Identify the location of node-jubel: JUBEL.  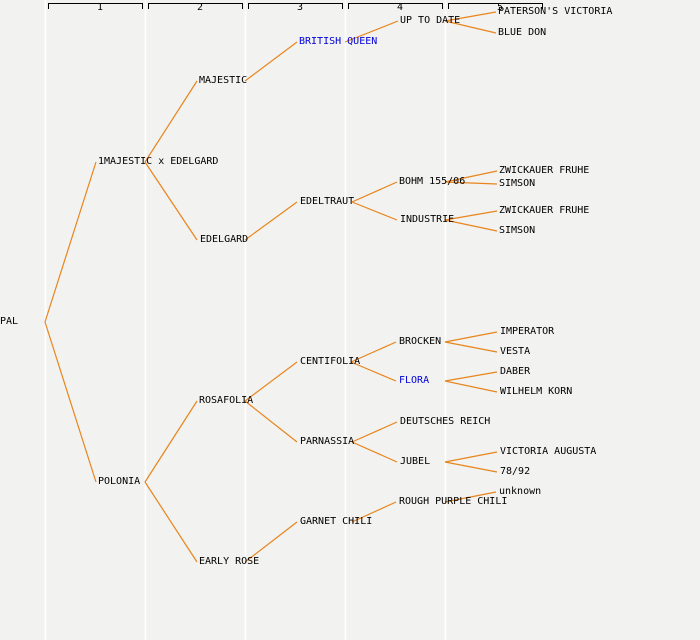
(415, 461).